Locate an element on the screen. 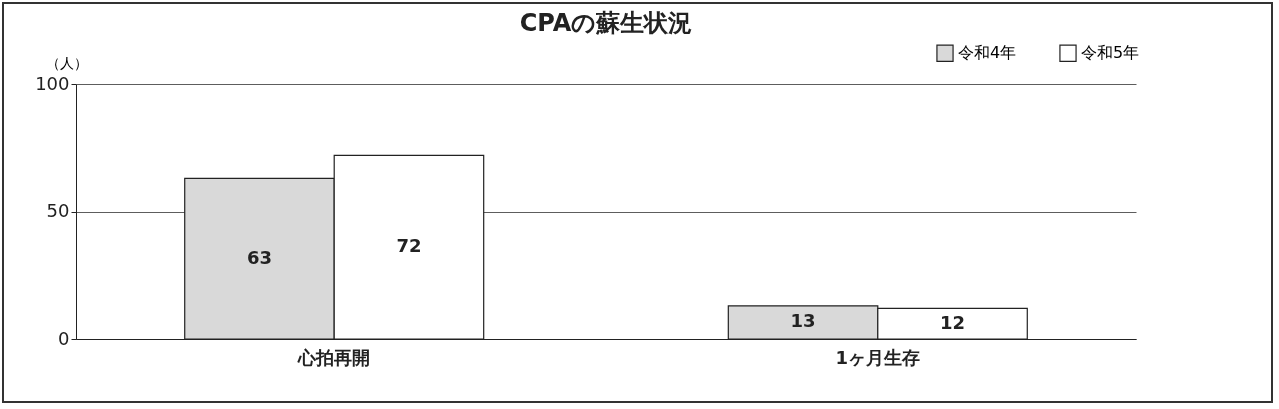  y-tick-label: 0 is located at coordinates (64, 338).